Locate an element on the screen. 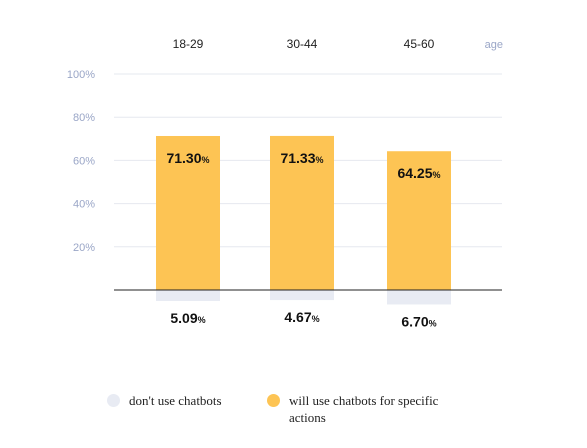 This screenshot has height=448, width=587. y-tick-label-80: 80% is located at coordinates (84, 118).